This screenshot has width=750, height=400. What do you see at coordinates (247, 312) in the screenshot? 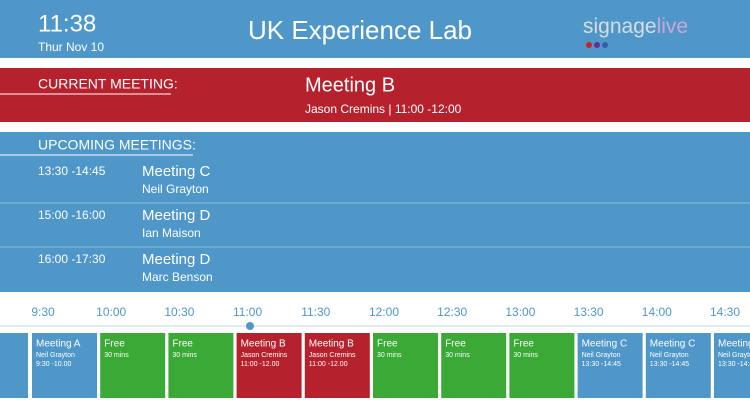
I see `tick-label: 11:00` at bounding box center [247, 312].